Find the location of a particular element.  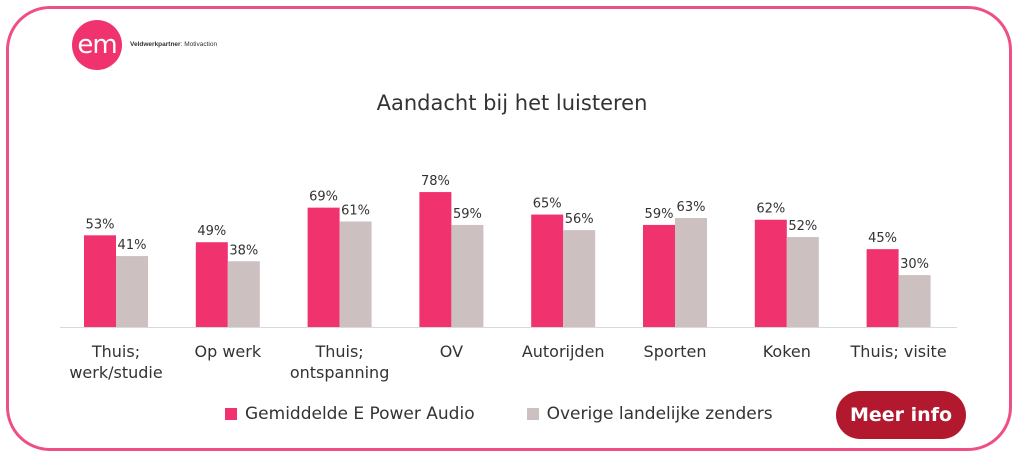

data-label-primary-5: 59% is located at coordinates (659, 214).